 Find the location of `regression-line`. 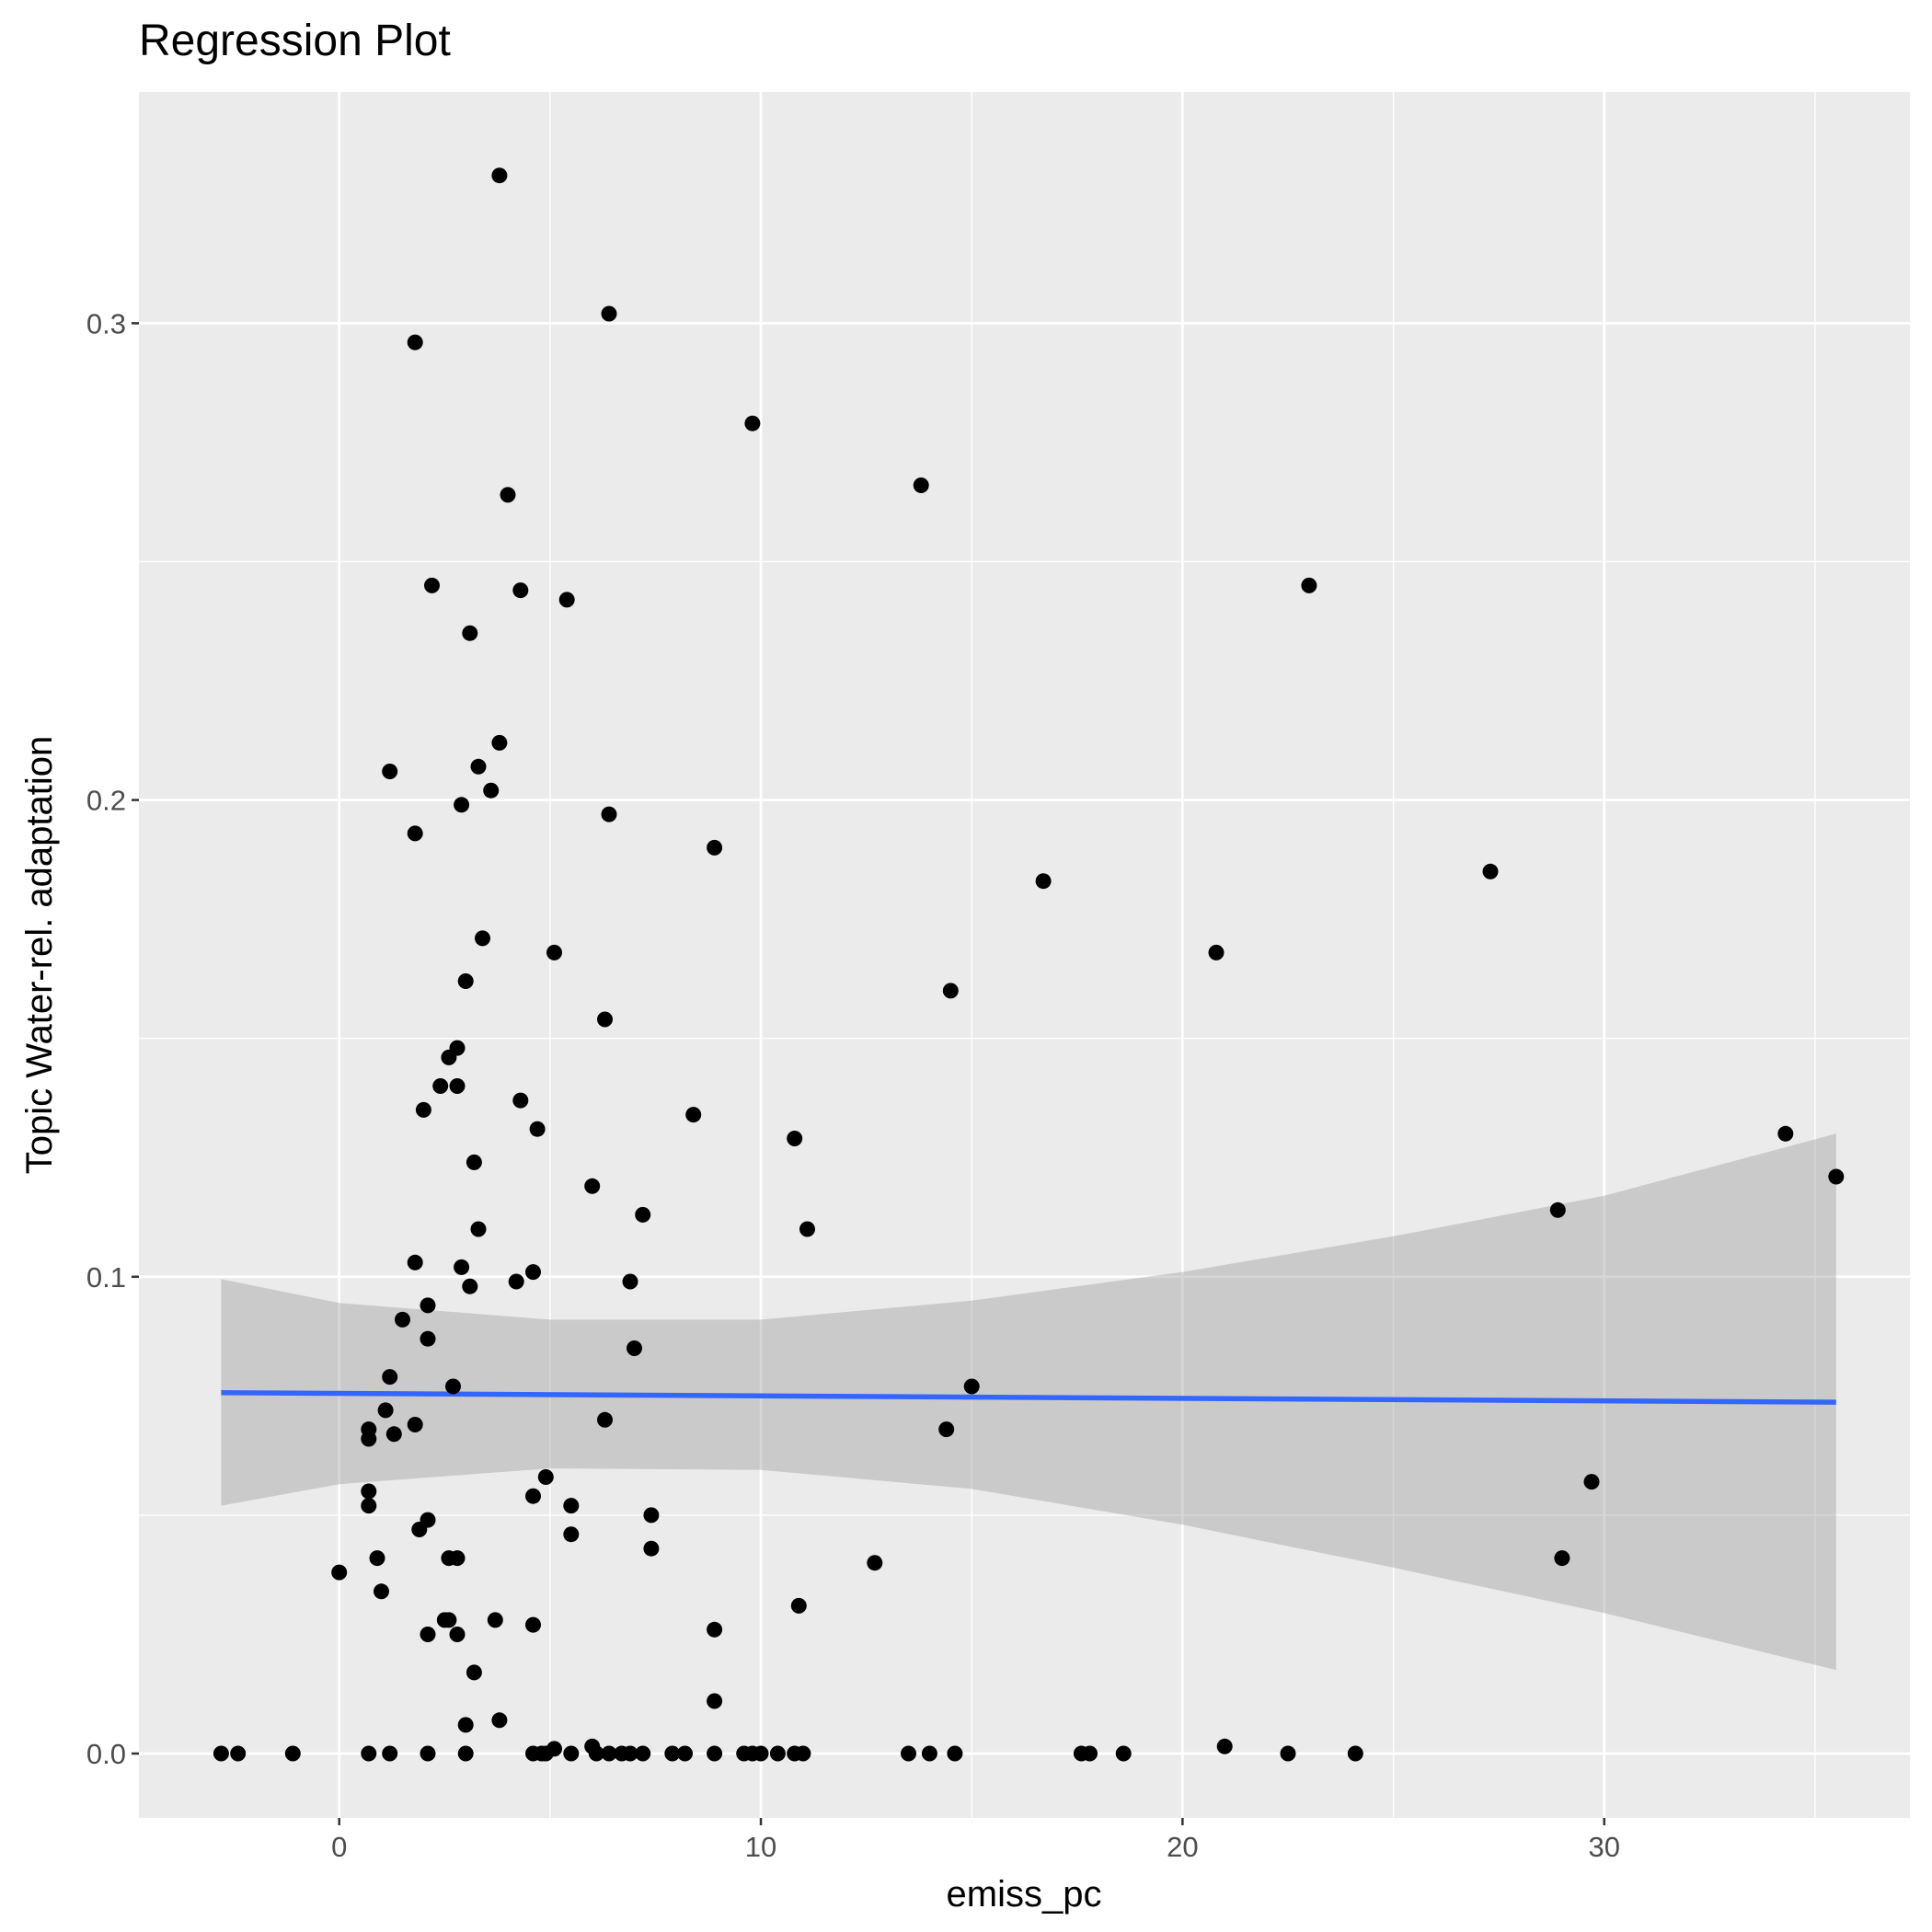

regression-line is located at coordinates (1028, 1397).